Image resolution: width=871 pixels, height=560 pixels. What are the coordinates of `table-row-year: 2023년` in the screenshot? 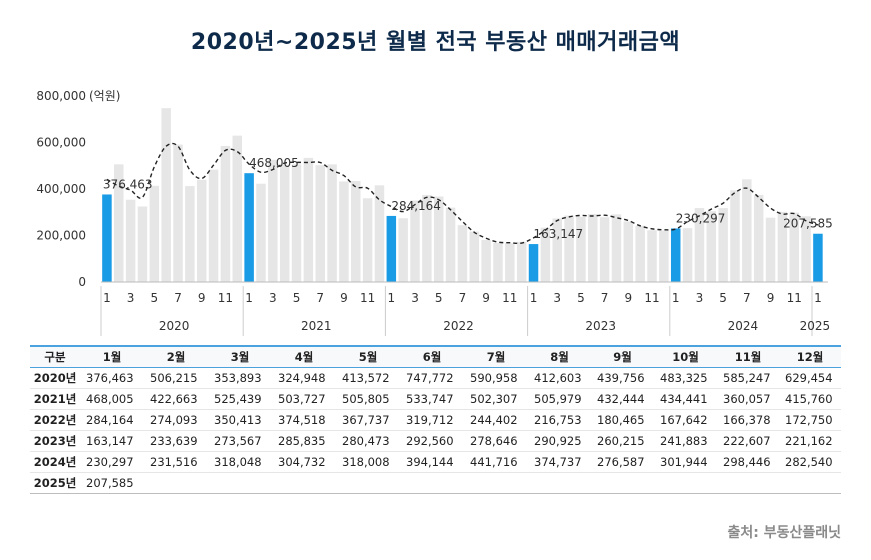 It's located at (55, 441).